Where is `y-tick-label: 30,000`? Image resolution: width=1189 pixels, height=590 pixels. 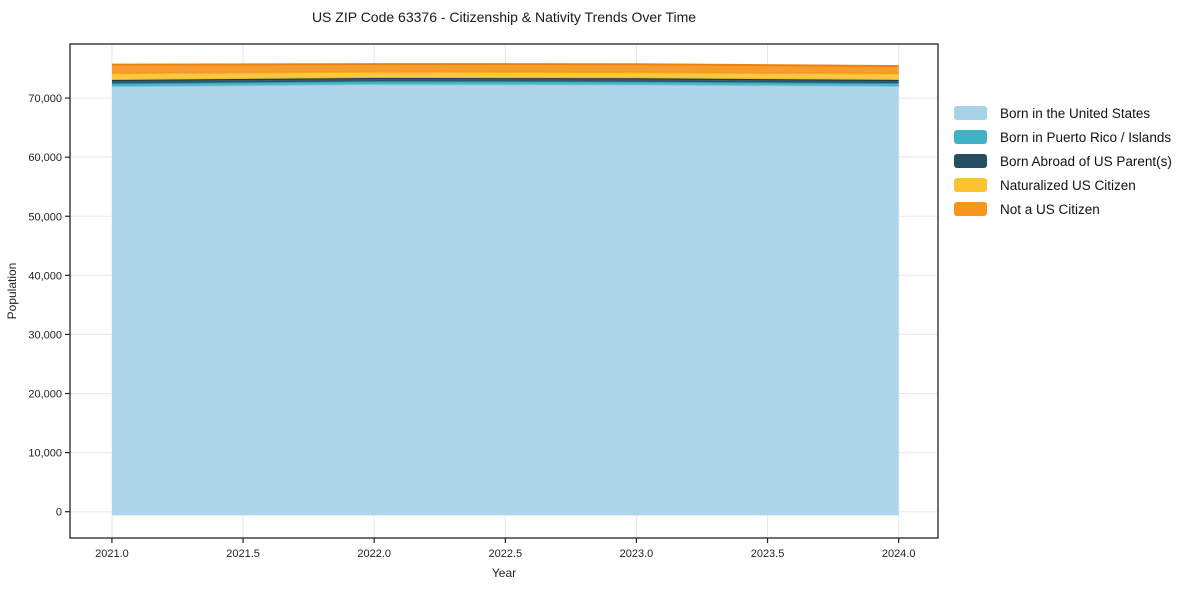 y-tick-label: 30,000 is located at coordinates (45, 335).